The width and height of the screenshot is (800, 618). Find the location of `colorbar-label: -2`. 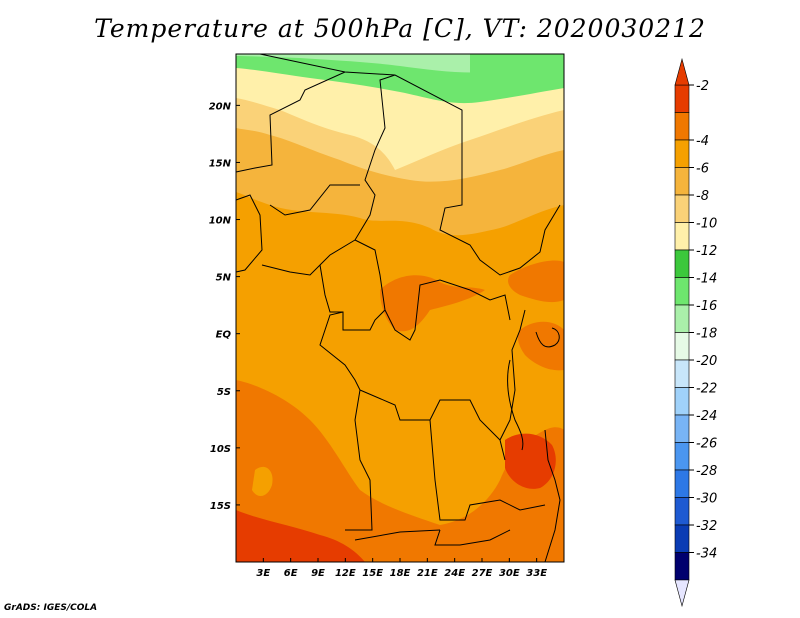

colorbar-label: -2 is located at coordinates (702, 86).